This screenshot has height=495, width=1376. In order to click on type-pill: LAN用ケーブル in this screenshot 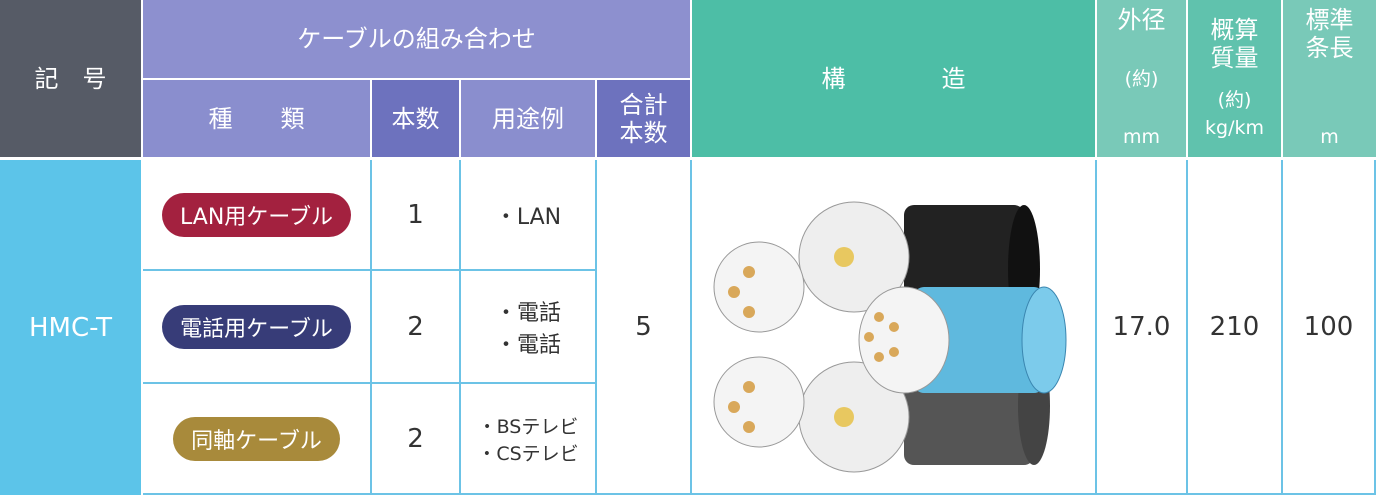, I will do `click(256, 214)`.